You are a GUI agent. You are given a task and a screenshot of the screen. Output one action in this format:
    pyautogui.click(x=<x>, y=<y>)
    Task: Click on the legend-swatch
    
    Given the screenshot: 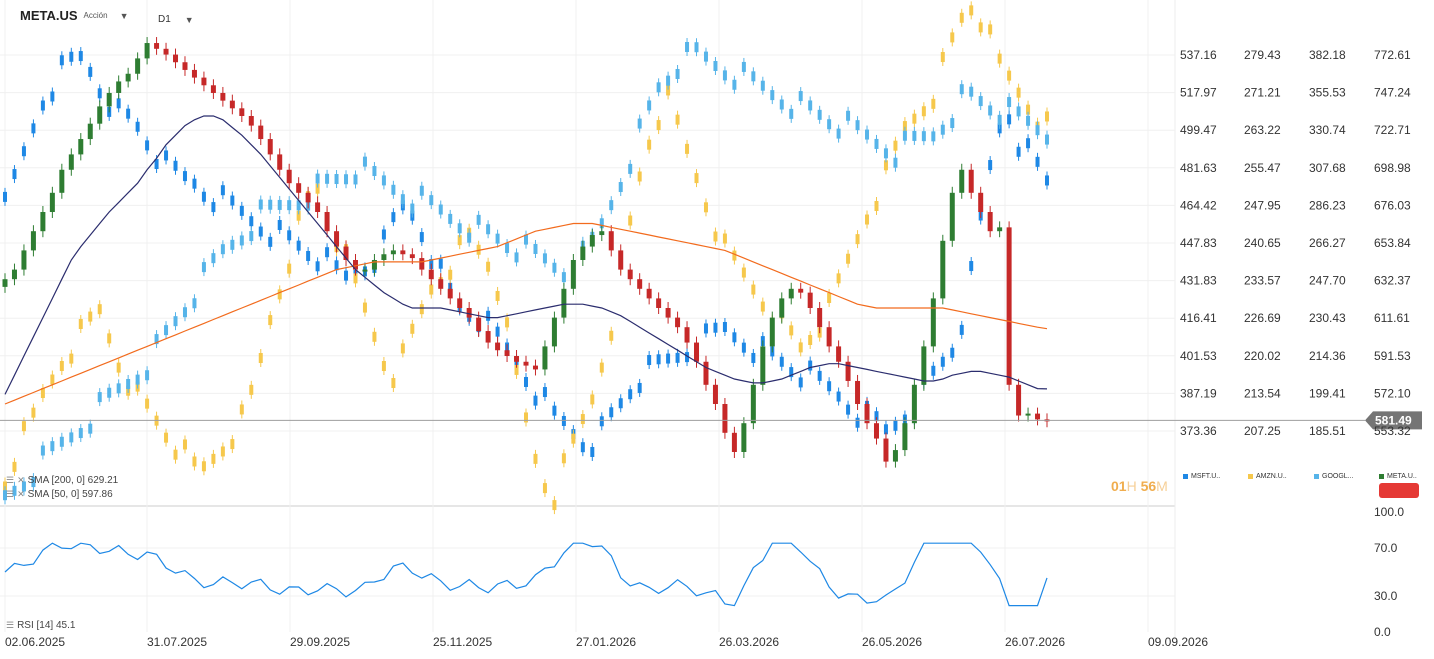 What is the action you would take?
    pyautogui.click(x=1381, y=476)
    